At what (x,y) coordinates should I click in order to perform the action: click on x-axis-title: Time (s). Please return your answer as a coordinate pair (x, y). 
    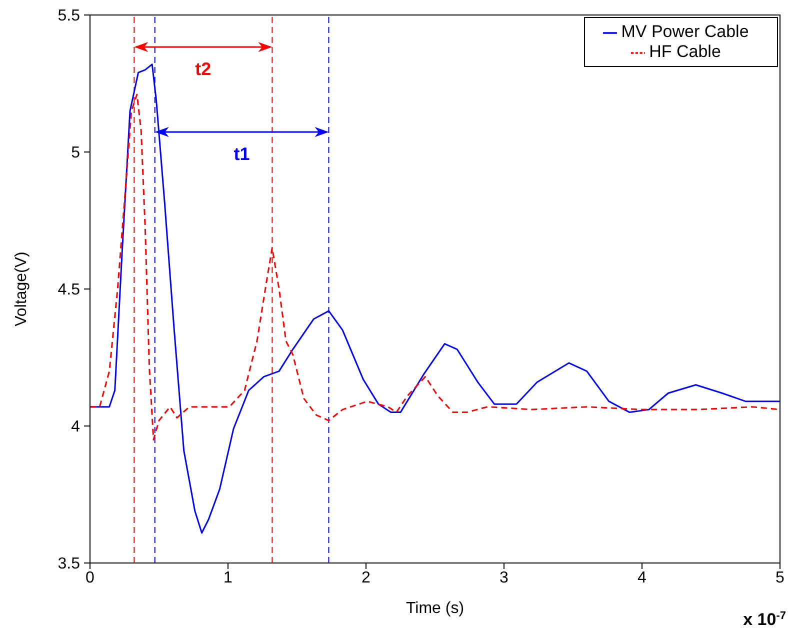
    Looking at the image, I should click on (435, 608).